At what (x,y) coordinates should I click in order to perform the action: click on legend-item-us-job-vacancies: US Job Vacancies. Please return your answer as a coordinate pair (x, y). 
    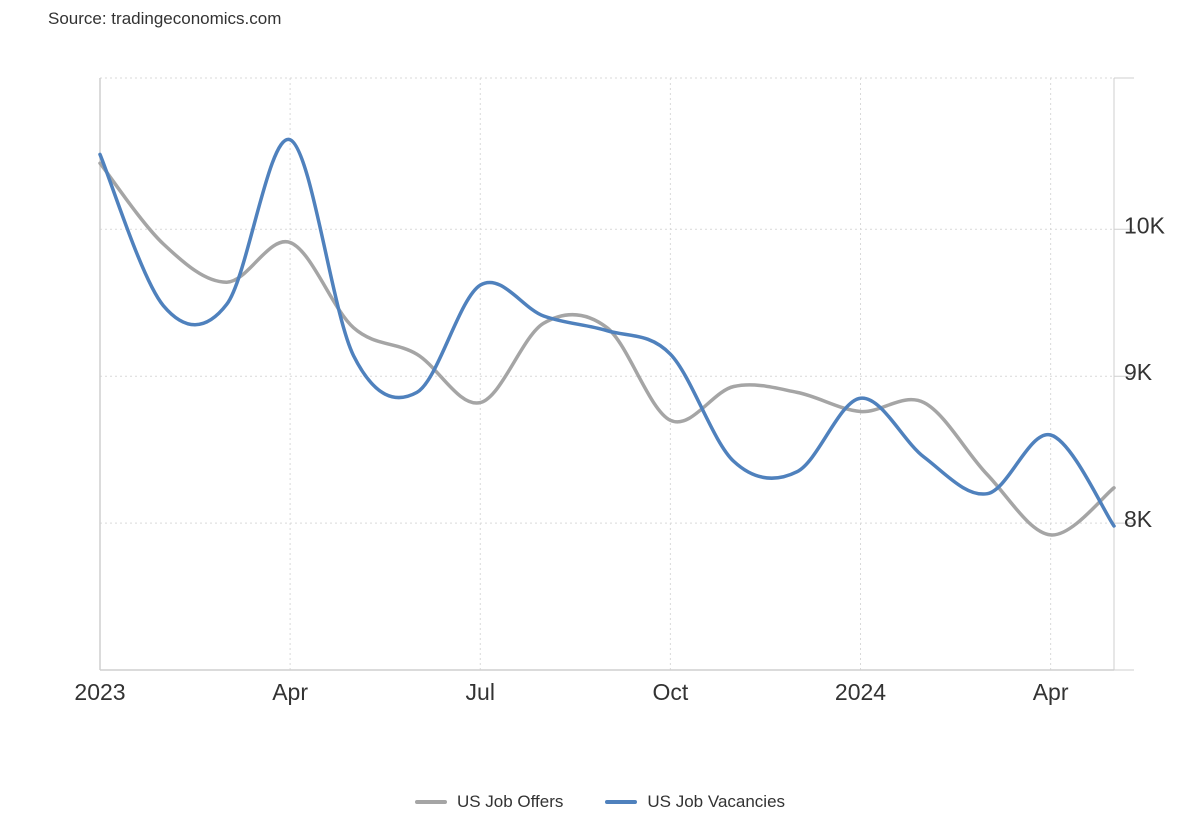
    Looking at the image, I should click on (695, 802).